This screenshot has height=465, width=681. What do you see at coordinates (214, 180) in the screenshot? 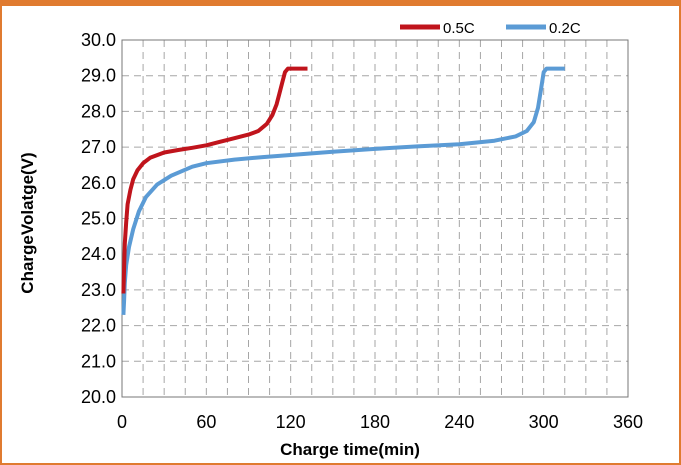
I see `series-line-0.5C` at bounding box center [214, 180].